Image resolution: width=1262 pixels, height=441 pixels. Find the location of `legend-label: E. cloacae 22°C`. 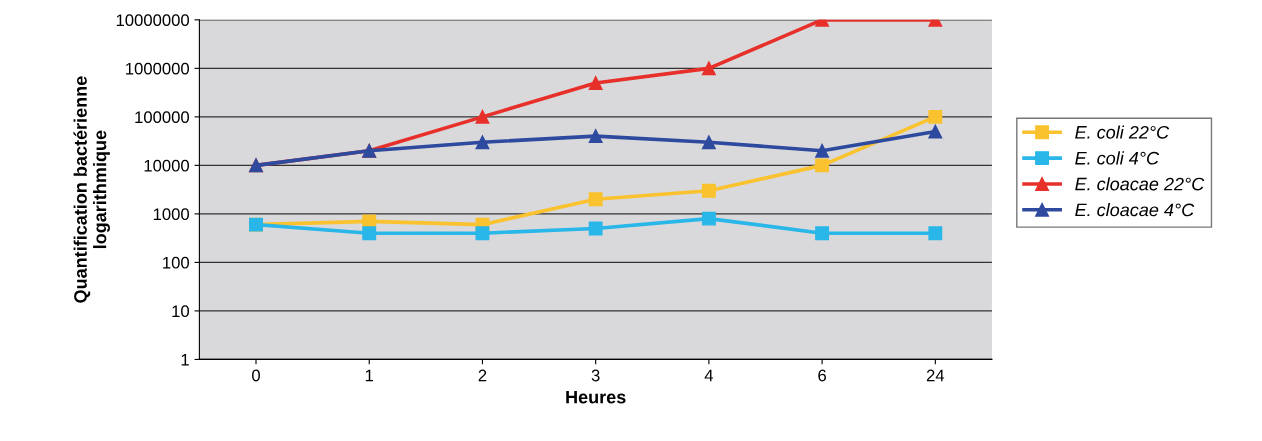

legend-label: E. cloacae 22°C is located at coordinates (1140, 184).